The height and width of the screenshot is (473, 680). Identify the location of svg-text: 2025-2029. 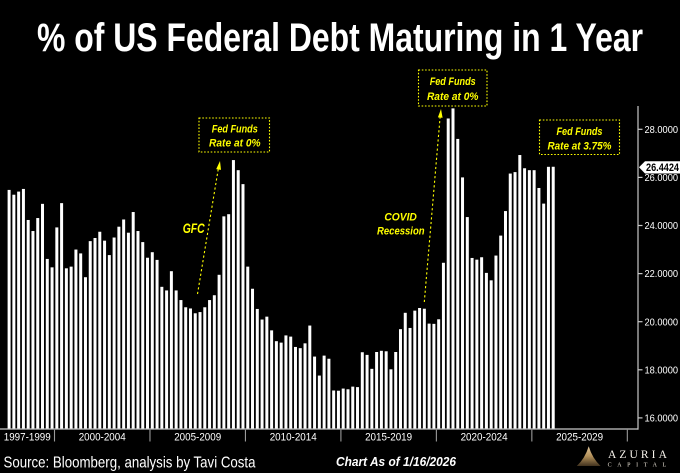
(579, 437).